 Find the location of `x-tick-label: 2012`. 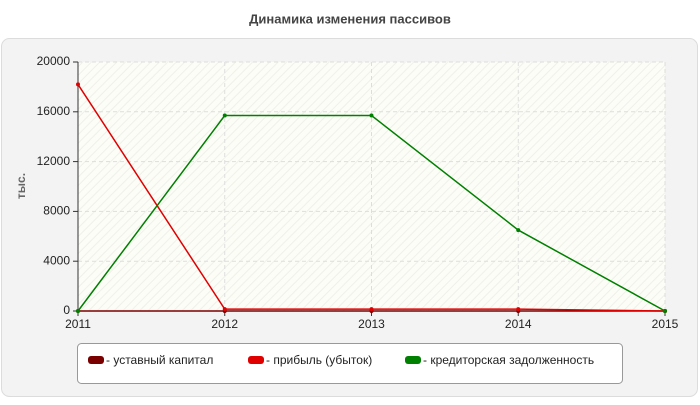

x-tick-label: 2012 is located at coordinates (224, 324).